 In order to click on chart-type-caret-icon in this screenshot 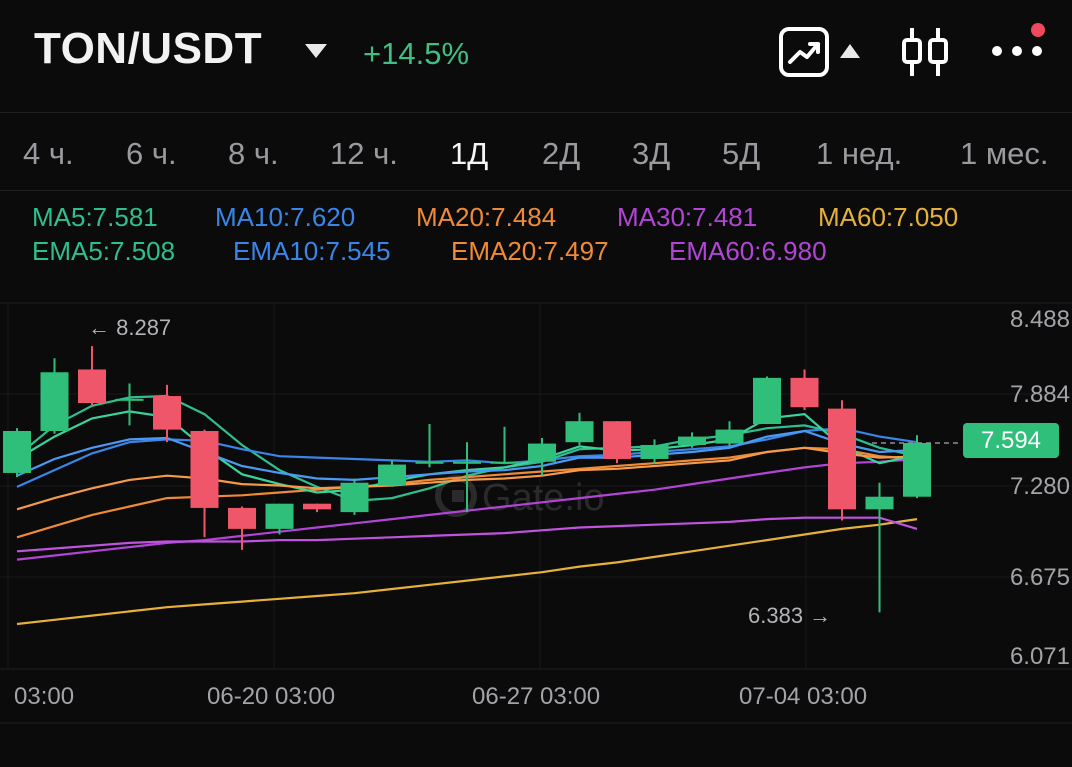, I will do `click(850, 53)`.